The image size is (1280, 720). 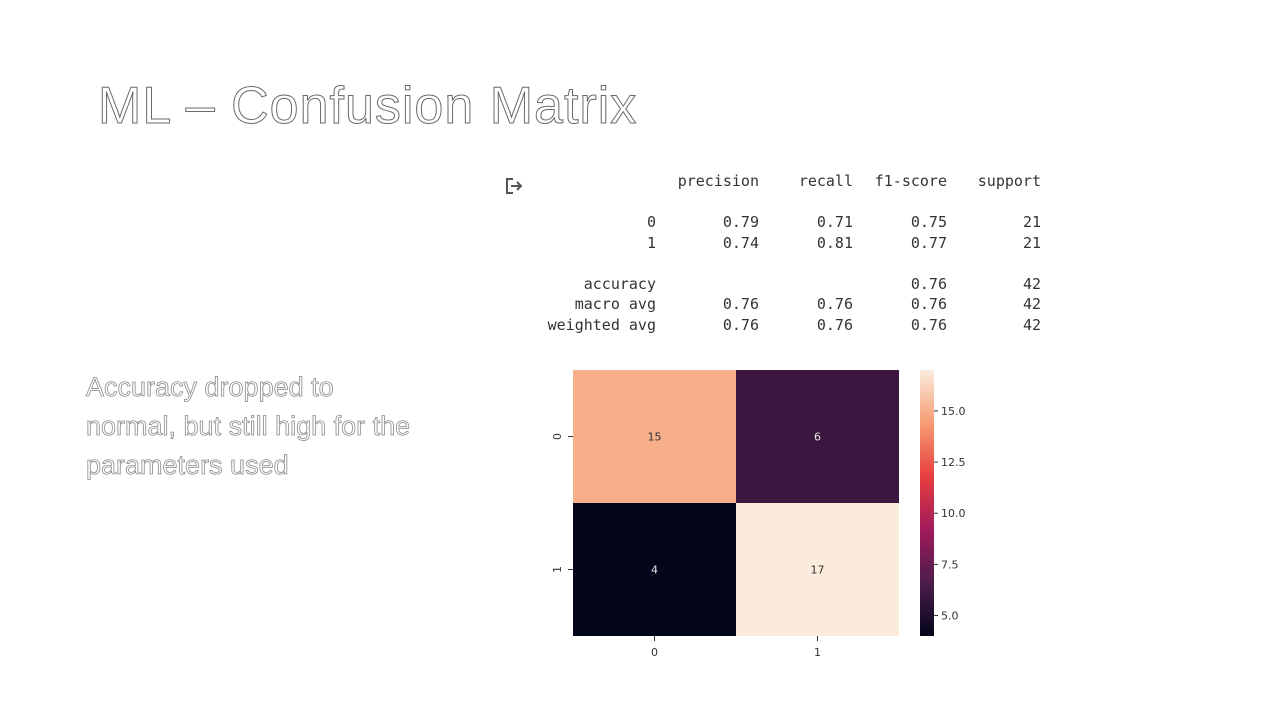 I want to click on x-tick-label: 1, so click(x=817, y=652).